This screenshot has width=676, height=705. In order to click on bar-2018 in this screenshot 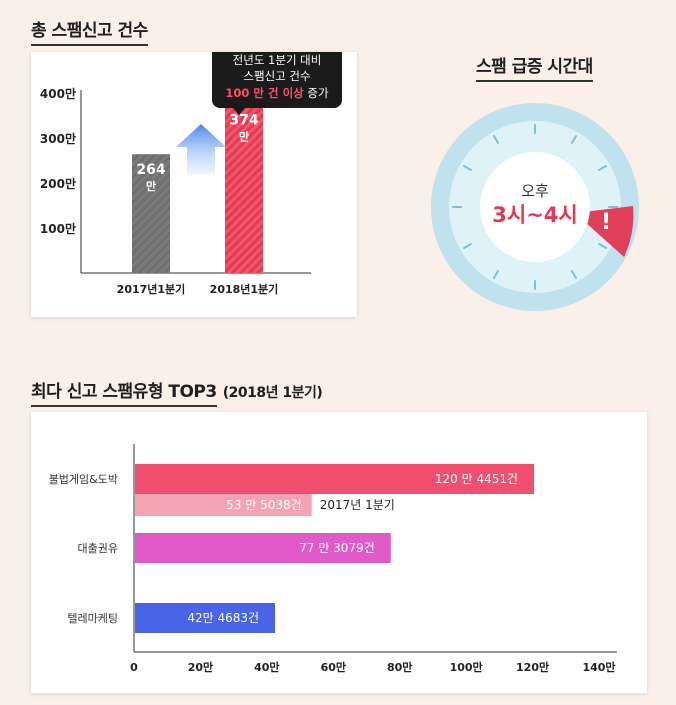, I will do `click(244, 188)`.